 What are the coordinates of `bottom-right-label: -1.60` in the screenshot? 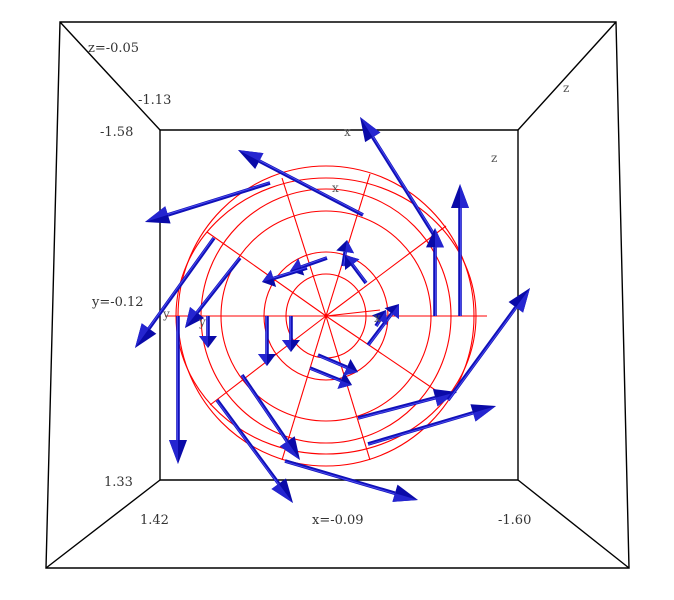 It's located at (514, 520).